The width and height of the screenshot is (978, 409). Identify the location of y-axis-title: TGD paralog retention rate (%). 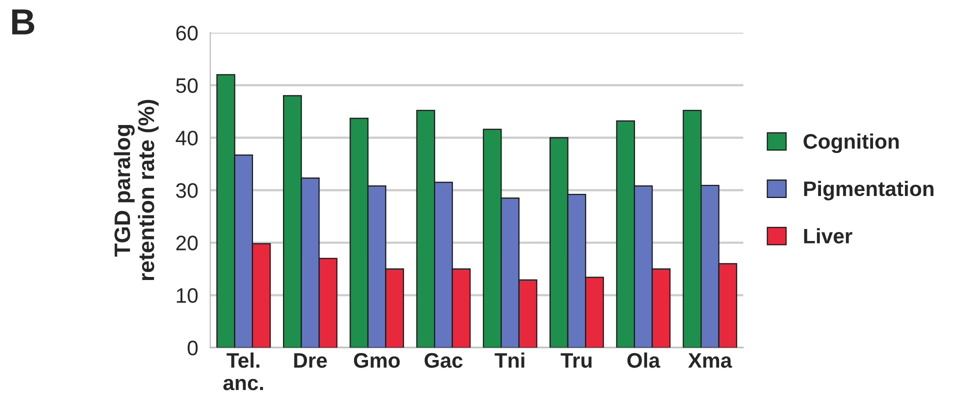
(136, 190).